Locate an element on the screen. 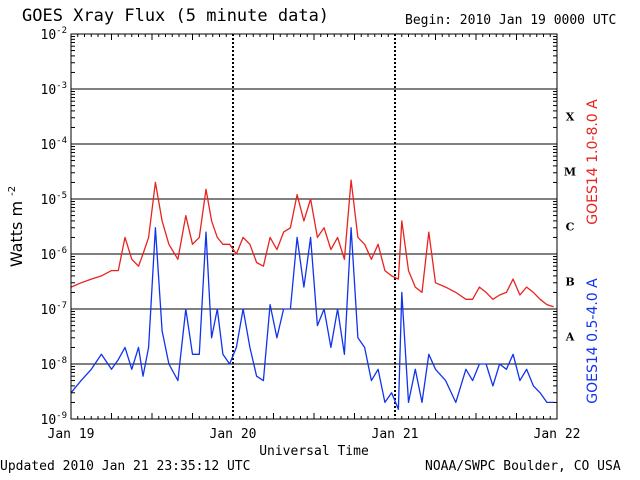  page-title: GOES Xray Flux (5 minute data) is located at coordinates (176, 16).